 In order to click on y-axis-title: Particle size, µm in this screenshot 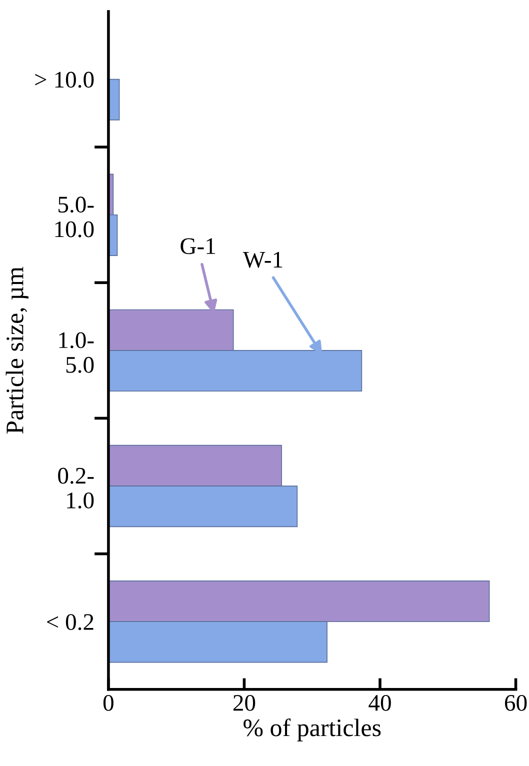, I will do `click(17, 350)`.